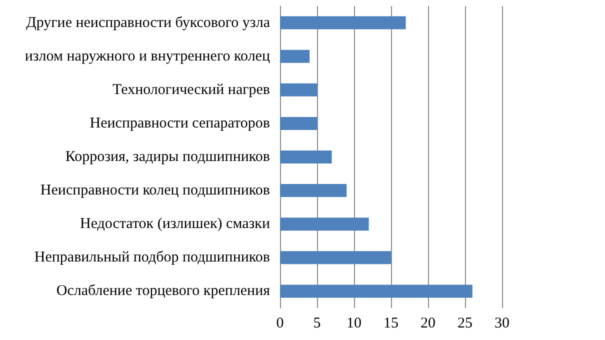  What do you see at coordinates (147, 56) in the screenshot?
I see `y-tick-label: излом наружного и внутреннего колец` at bounding box center [147, 56].